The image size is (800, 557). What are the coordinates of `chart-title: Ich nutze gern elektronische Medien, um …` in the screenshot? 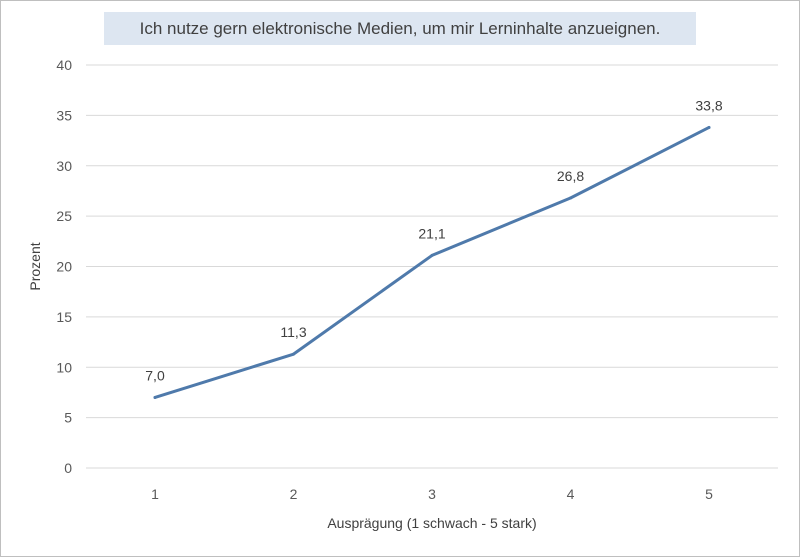 It's located at (400, 28).